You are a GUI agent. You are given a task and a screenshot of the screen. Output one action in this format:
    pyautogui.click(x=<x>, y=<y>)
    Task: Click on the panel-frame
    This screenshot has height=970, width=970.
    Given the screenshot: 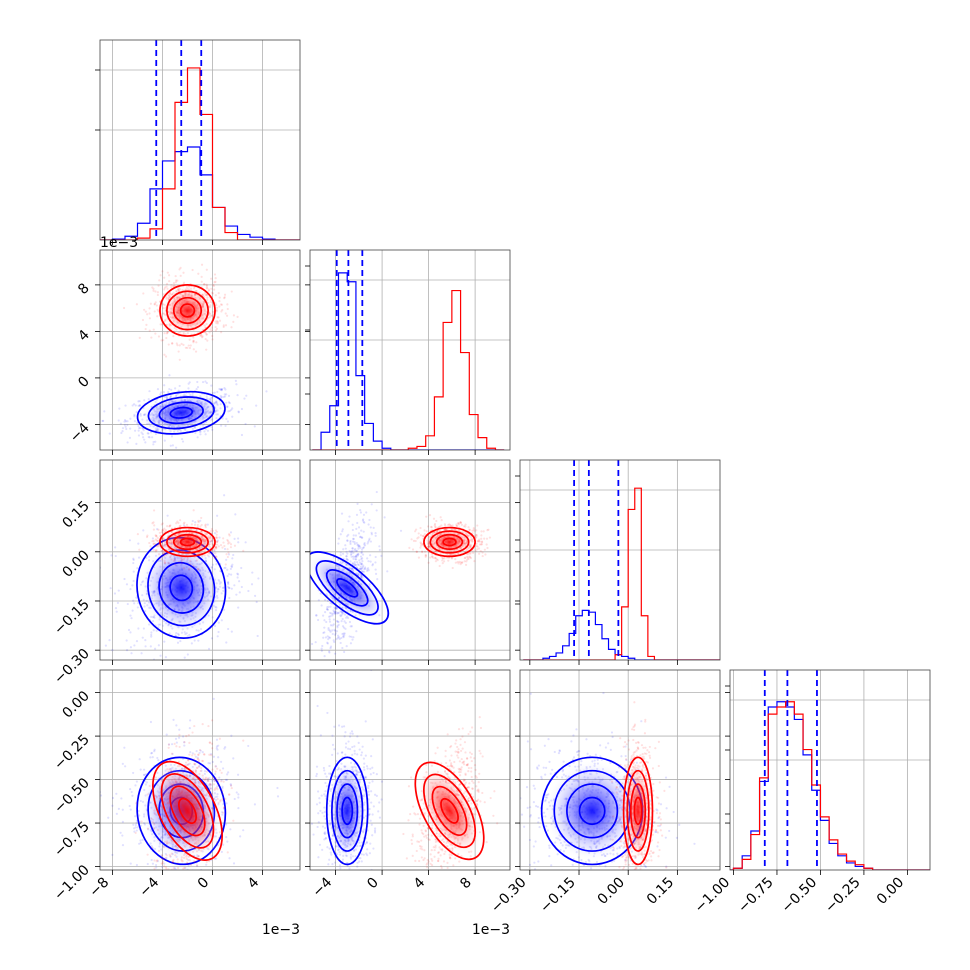 What is the action you would take?
    pyautogui.click(x=200, y=140)
    